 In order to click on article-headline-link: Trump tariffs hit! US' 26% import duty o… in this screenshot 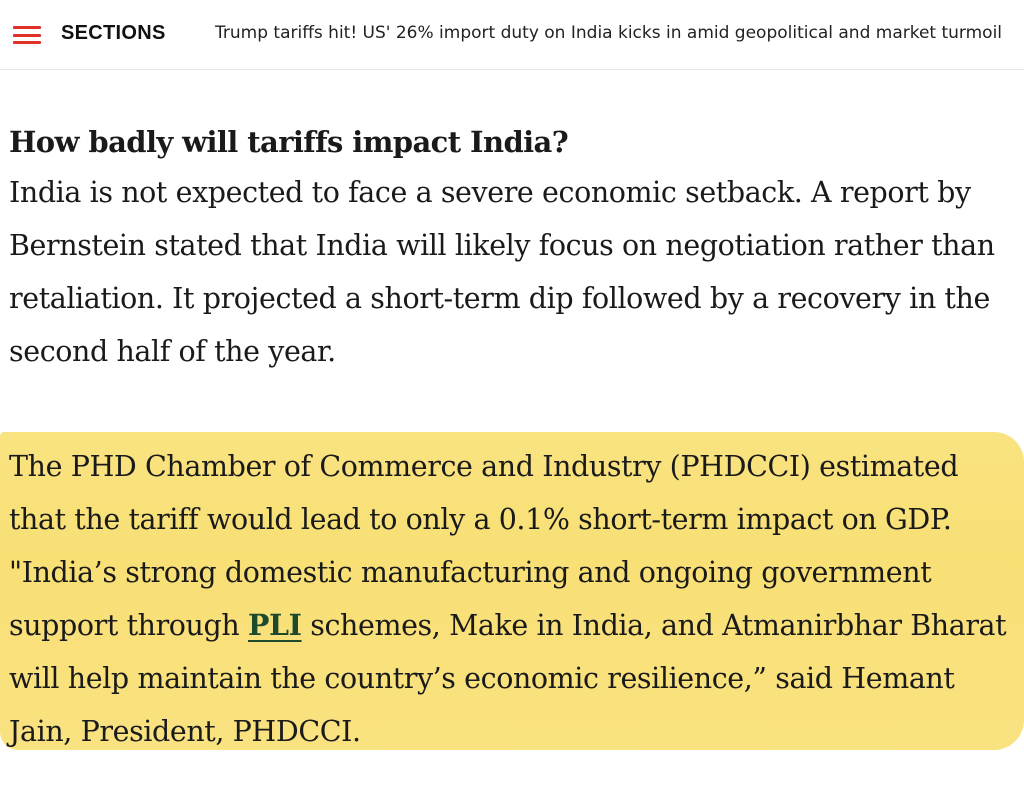, I will do `click(609, 33)`.